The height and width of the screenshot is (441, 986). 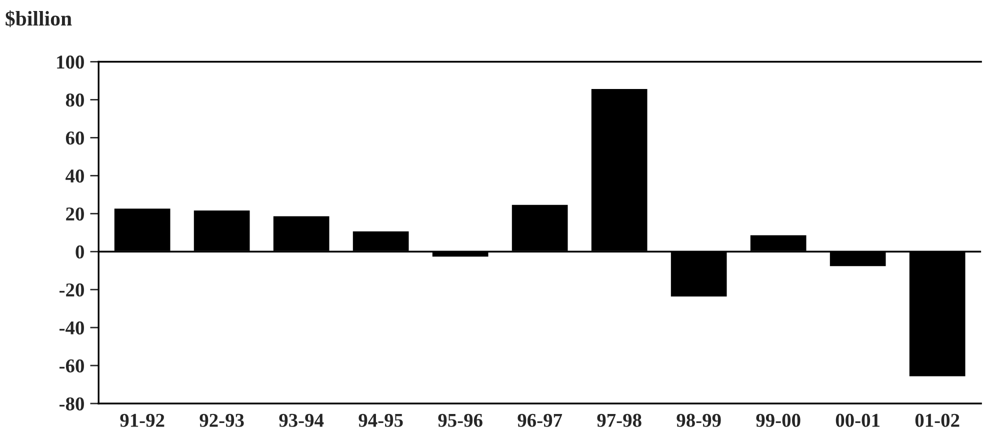 I want to click on y-axis-title: $billion, so click(x=39, y=19).